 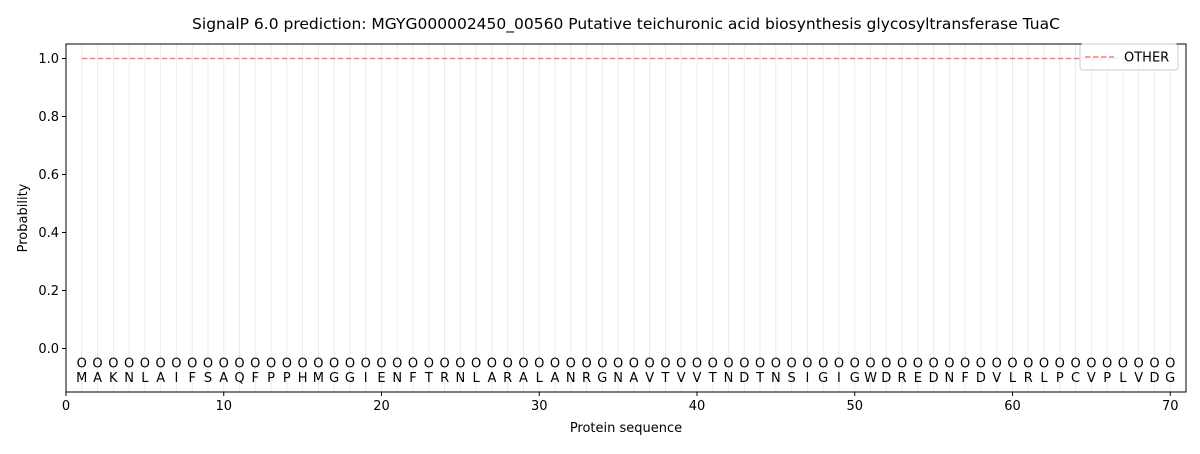 What do you see at coordinates (48, 117) in the screenshot?
I see `y-tick-label: 0.8` at bounding box center [48, 117].